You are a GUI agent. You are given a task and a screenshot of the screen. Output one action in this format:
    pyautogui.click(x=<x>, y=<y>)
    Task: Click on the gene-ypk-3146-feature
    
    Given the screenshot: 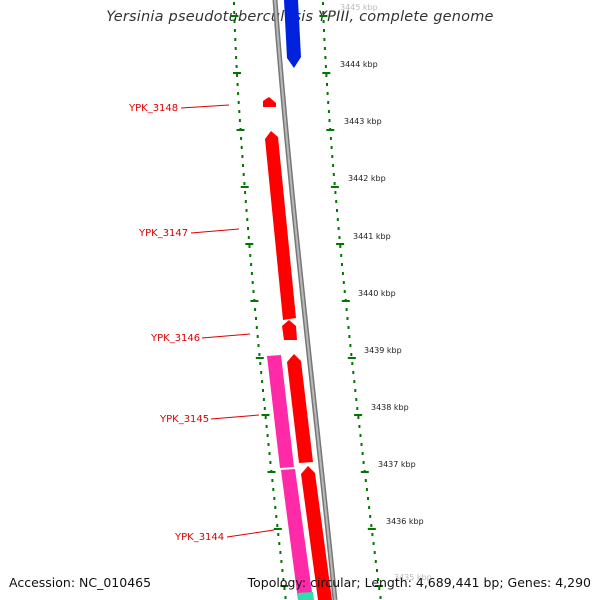 What is the action you would take?
    pyautogui.click(x=289, y=330)
    